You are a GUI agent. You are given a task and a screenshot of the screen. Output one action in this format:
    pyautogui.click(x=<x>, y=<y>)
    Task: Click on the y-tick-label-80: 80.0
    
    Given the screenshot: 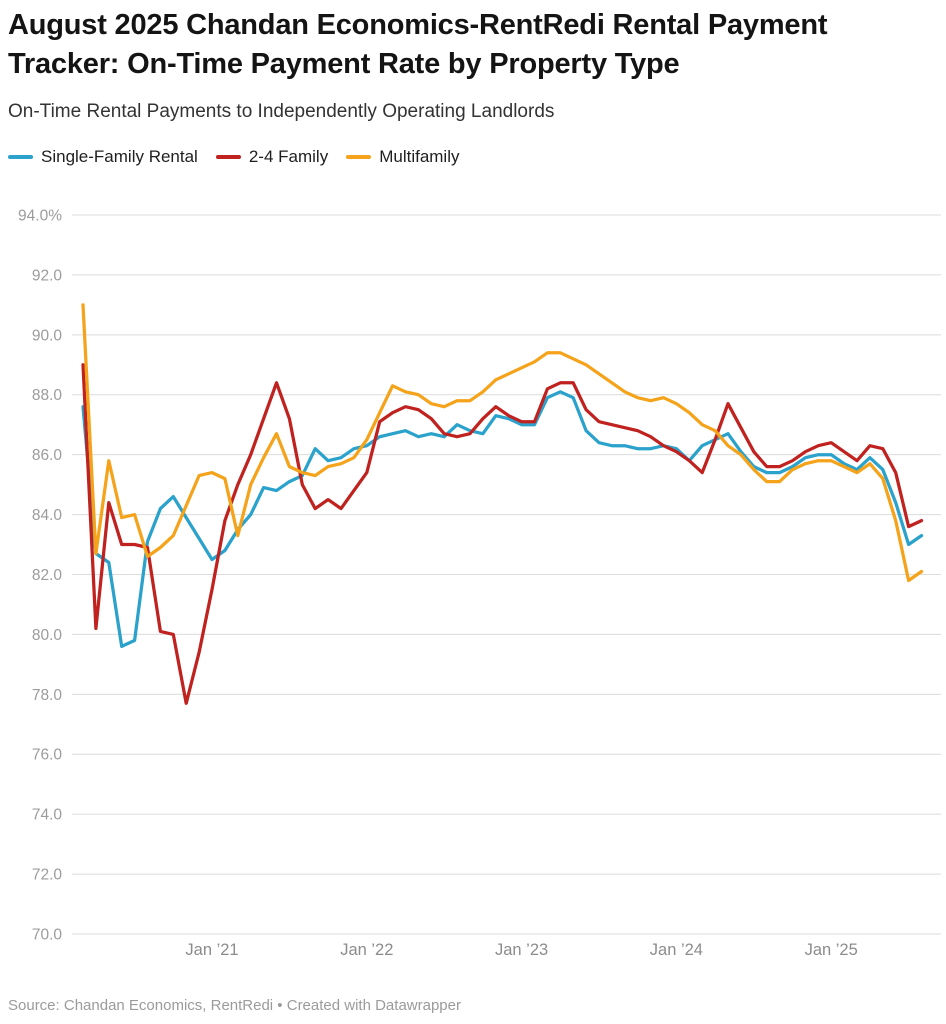 What is the action you would take?
    pyautogui.click(x=47, y=635)
    